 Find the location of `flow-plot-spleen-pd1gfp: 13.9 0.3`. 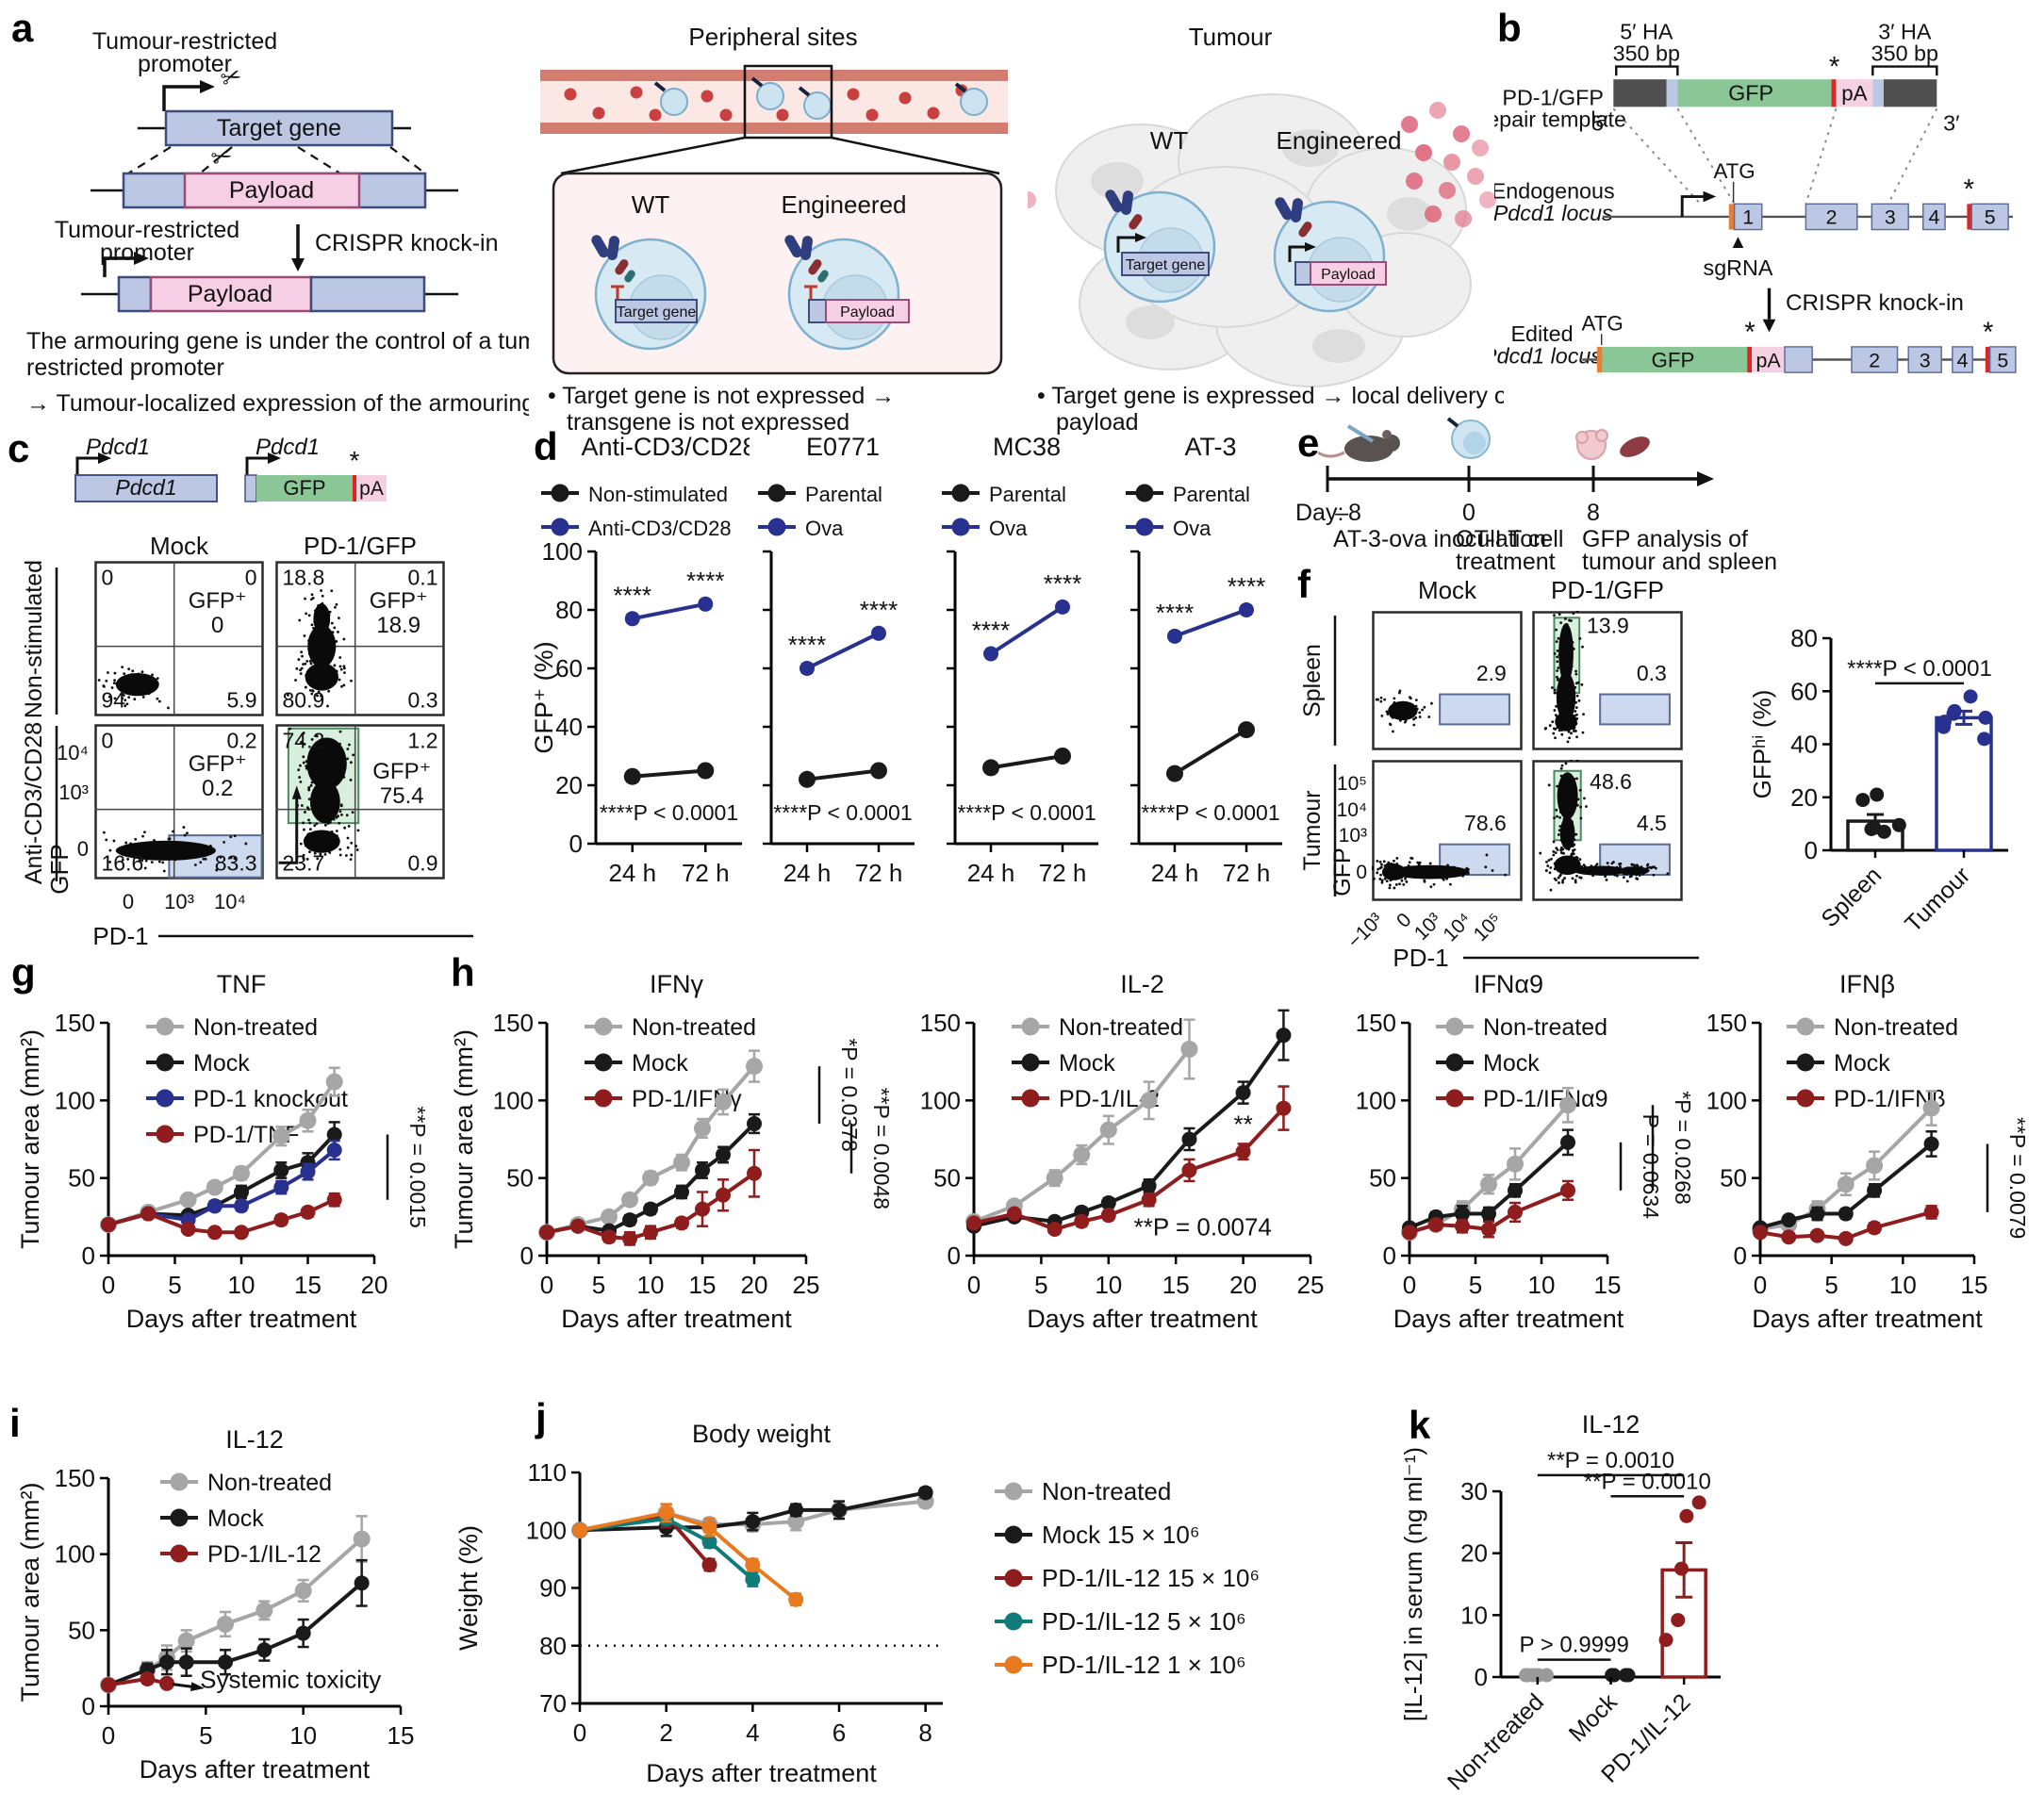

flow-plot-spleen-pd1gfp: 13.9 0.3 is located at coordinates (1608, 667).